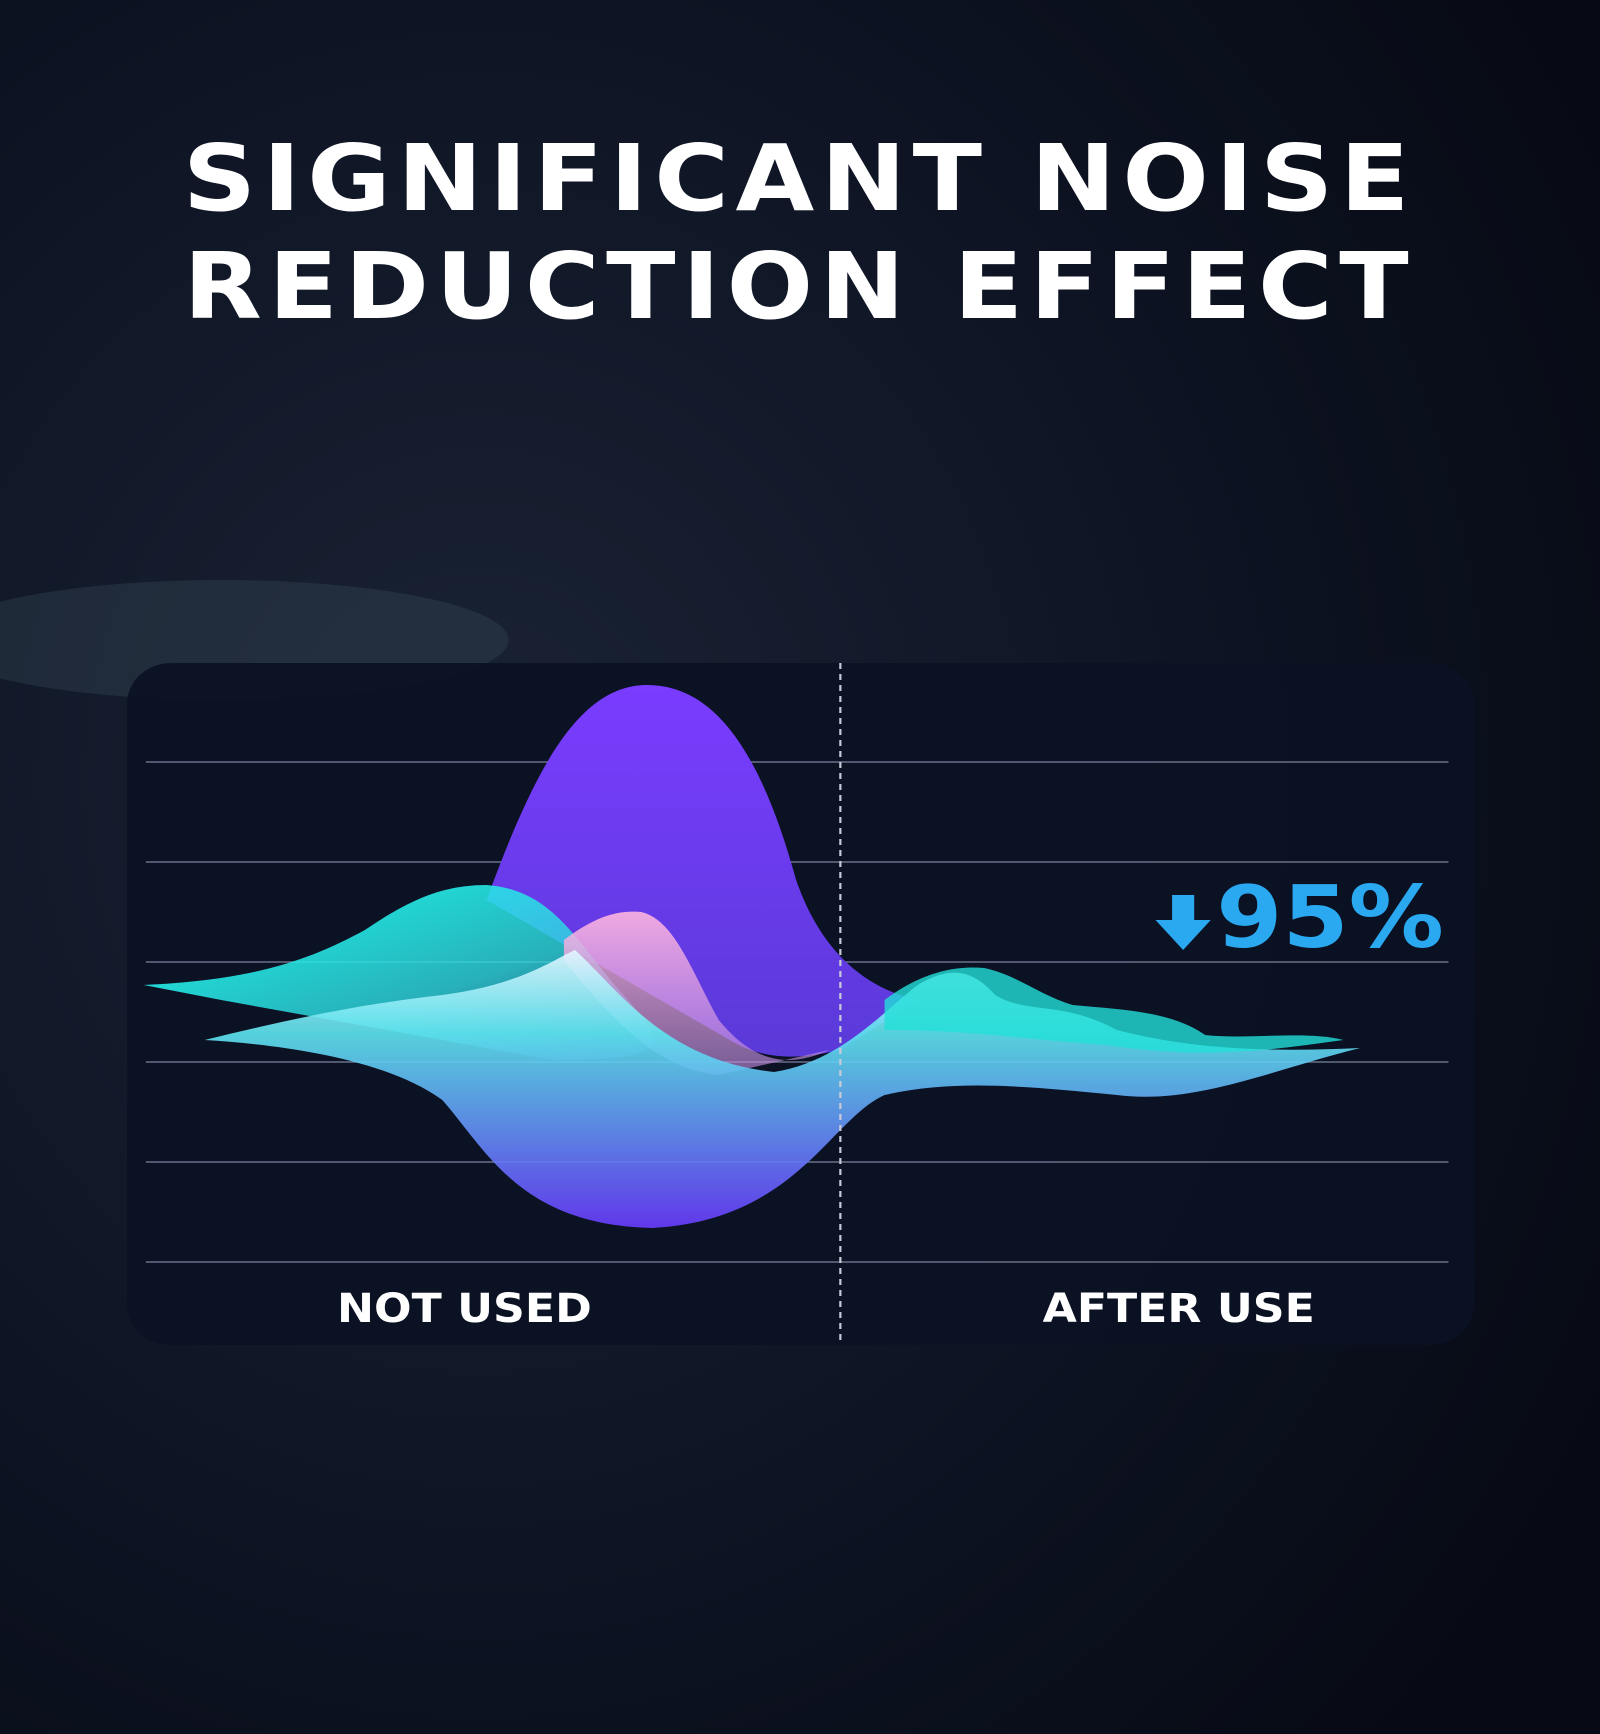 The height and width of the screenshot is (1734, 1600). Describe the element at coordinates (800, 286) in the screenshot. I see `title-line: REDUCTION EFFECT` at that location.